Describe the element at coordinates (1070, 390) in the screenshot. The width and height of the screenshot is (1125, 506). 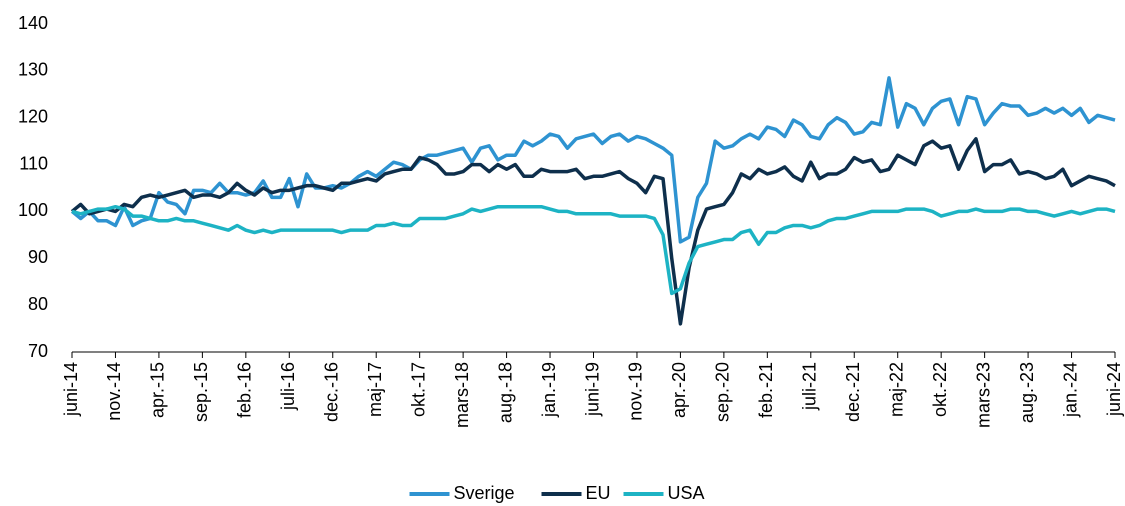
I see `x-tick-label: jan.-24` at that location.